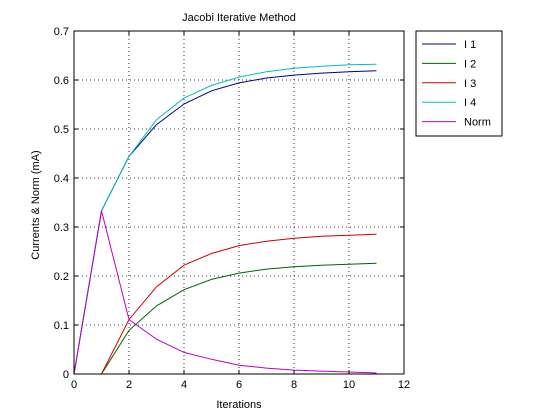 The image size is (560, 420). I want to click on y-tick-label: 0.6, so click(61, 81).